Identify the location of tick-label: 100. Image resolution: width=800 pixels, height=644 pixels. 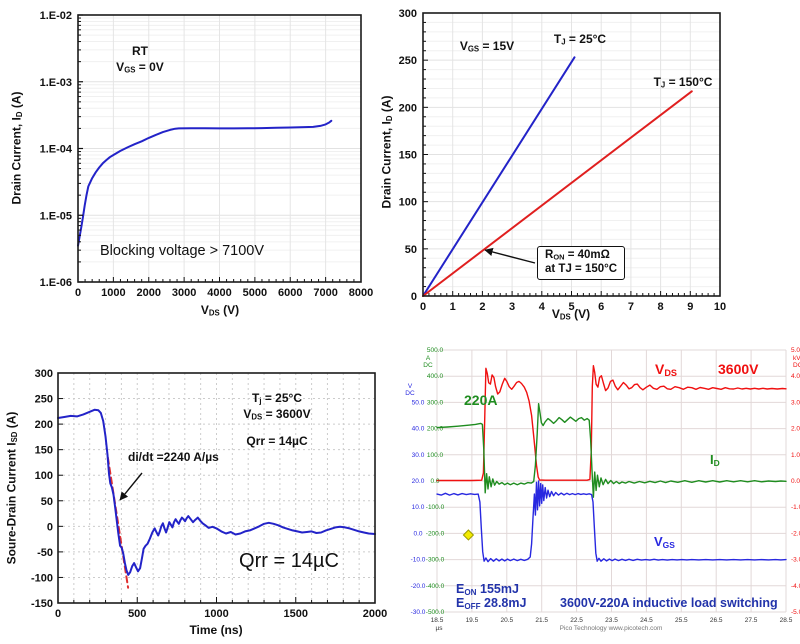
(408, 203).